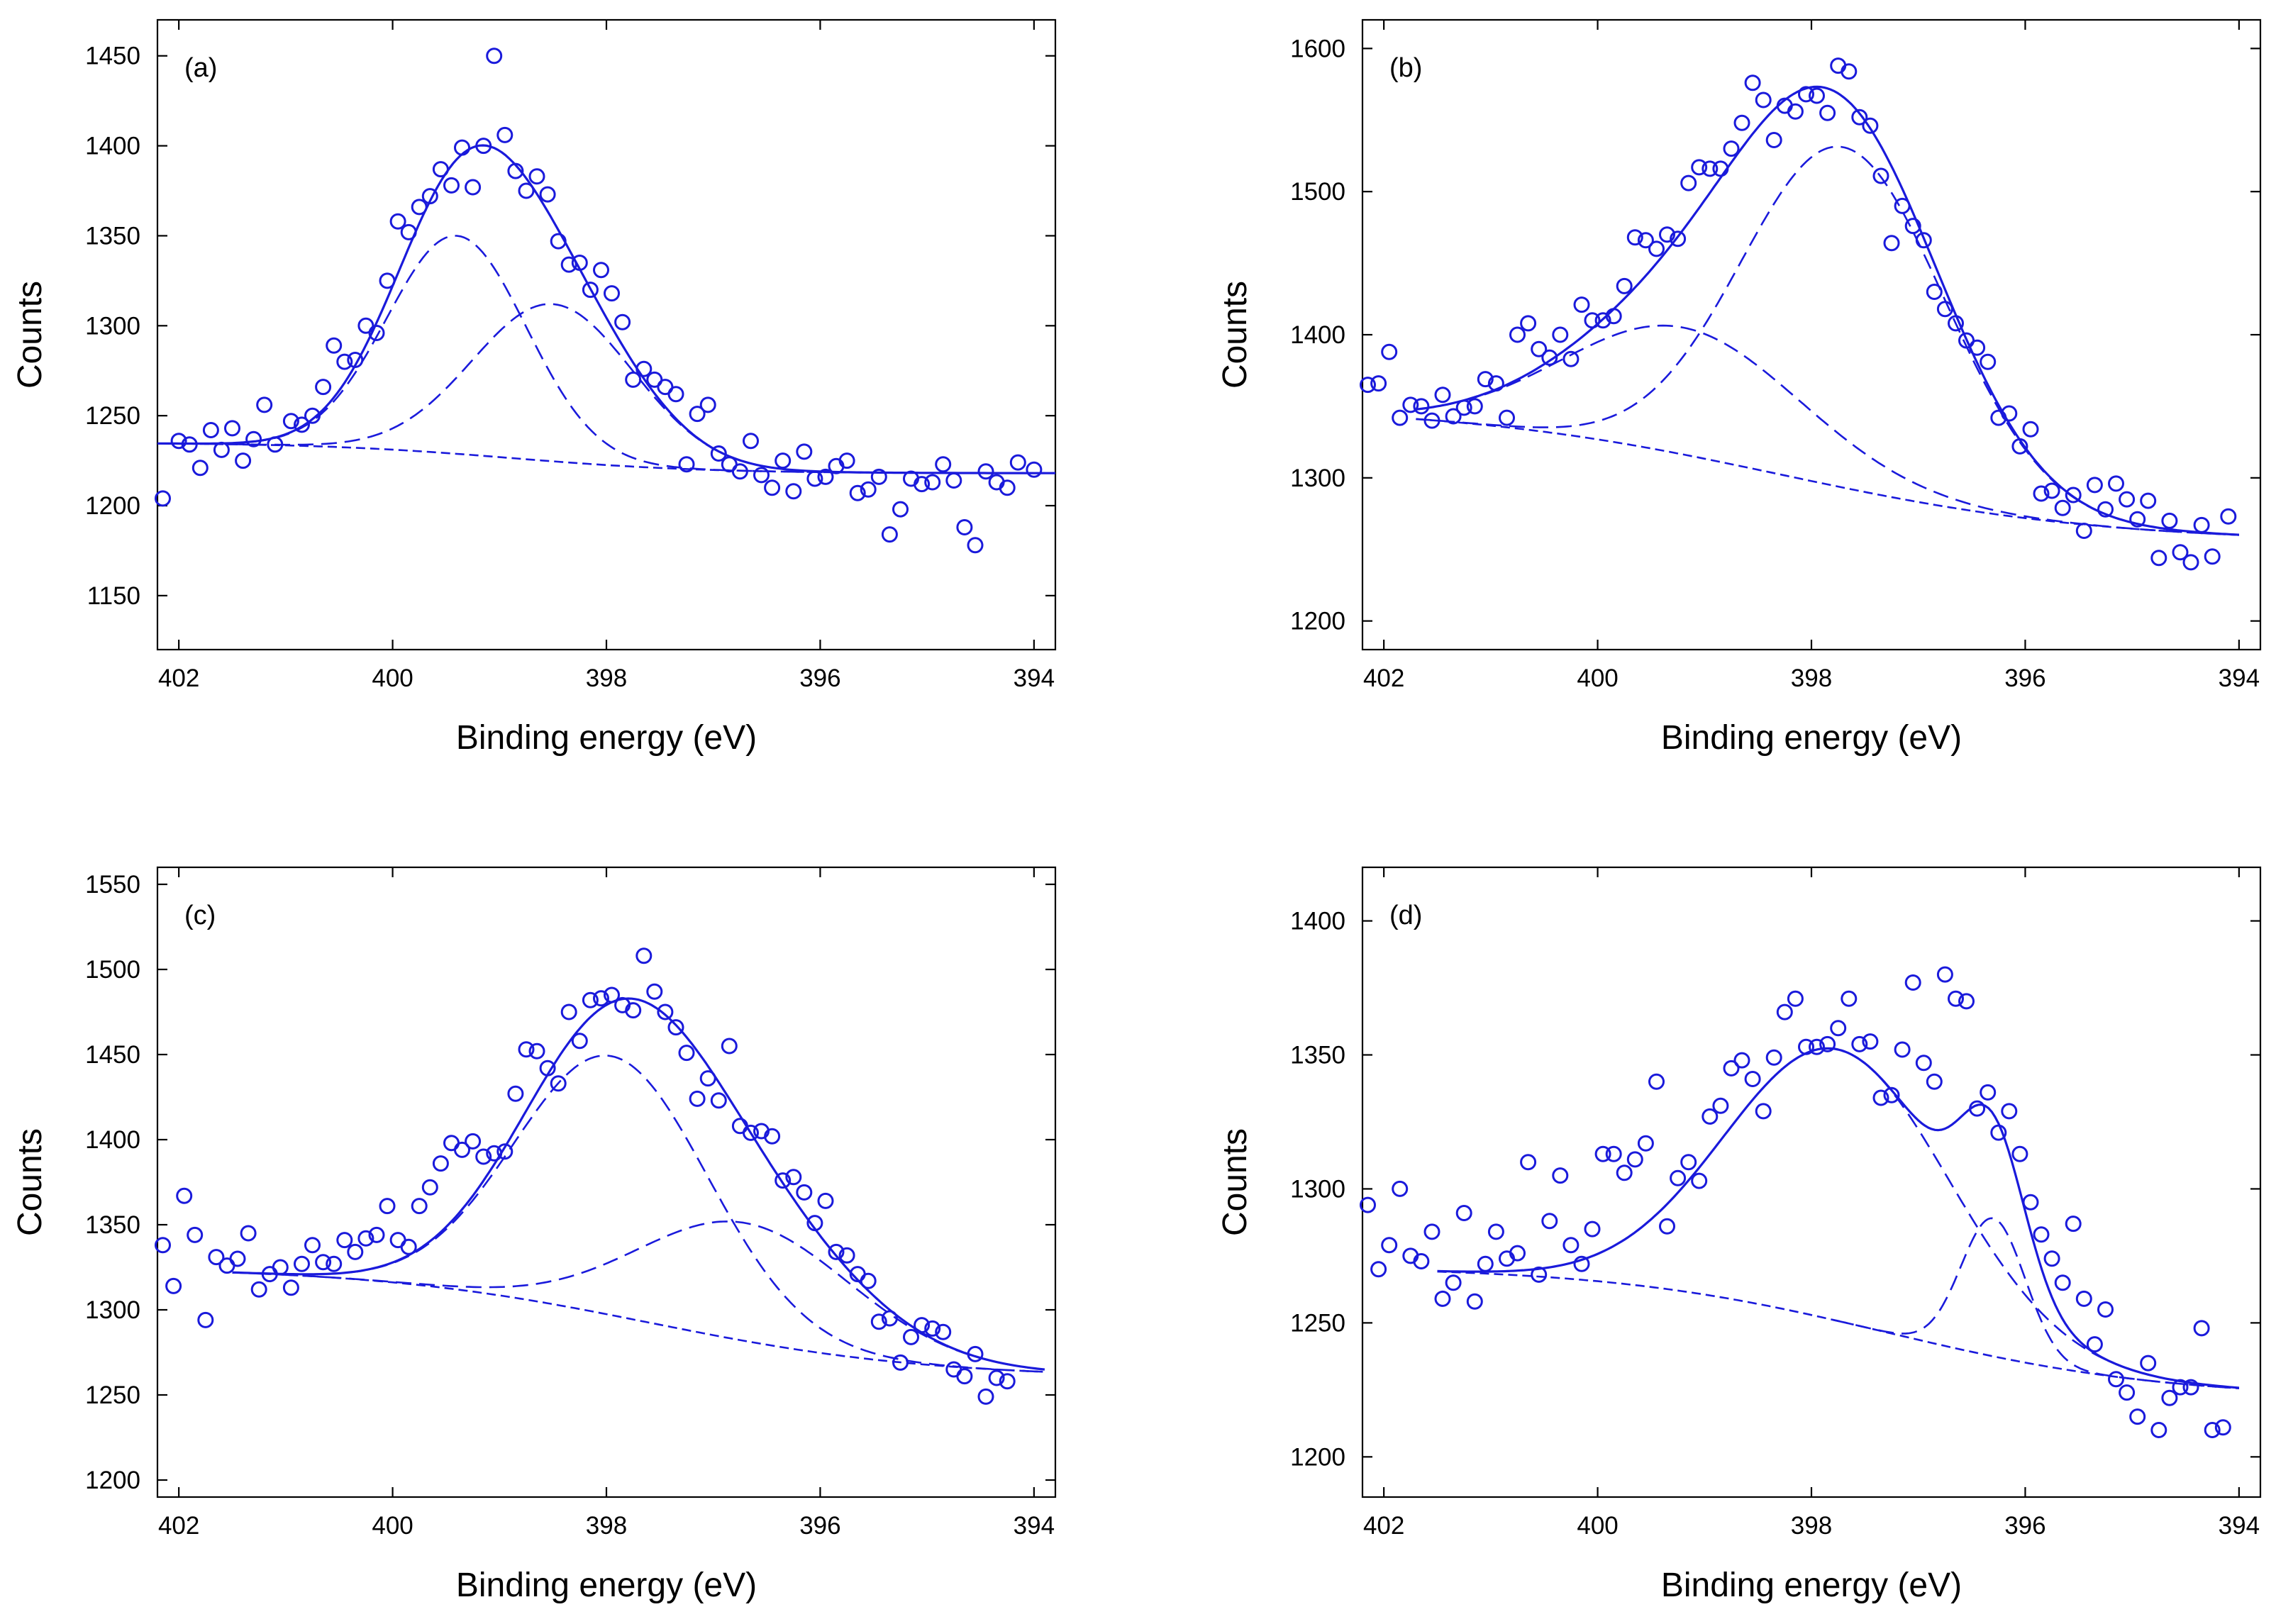 This screenshot has height=1624, width=2276. What do you see at coordinates (113, 970) in the screenshot?
I see `y-tick-label: 1500` at bounding box center [113, 970].